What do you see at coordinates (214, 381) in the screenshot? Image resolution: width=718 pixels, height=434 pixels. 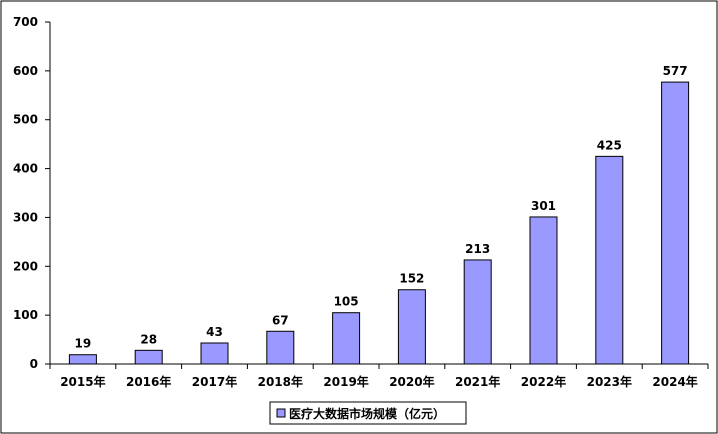 I see `x-tick-label: 2017年` at bounding box center [214, 381].